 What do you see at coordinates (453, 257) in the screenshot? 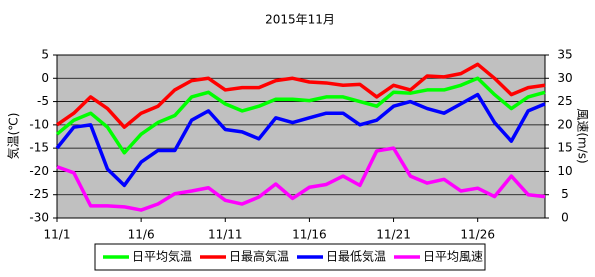
I see `legend-label: 日平均風速` at bounding box center [453, 257].